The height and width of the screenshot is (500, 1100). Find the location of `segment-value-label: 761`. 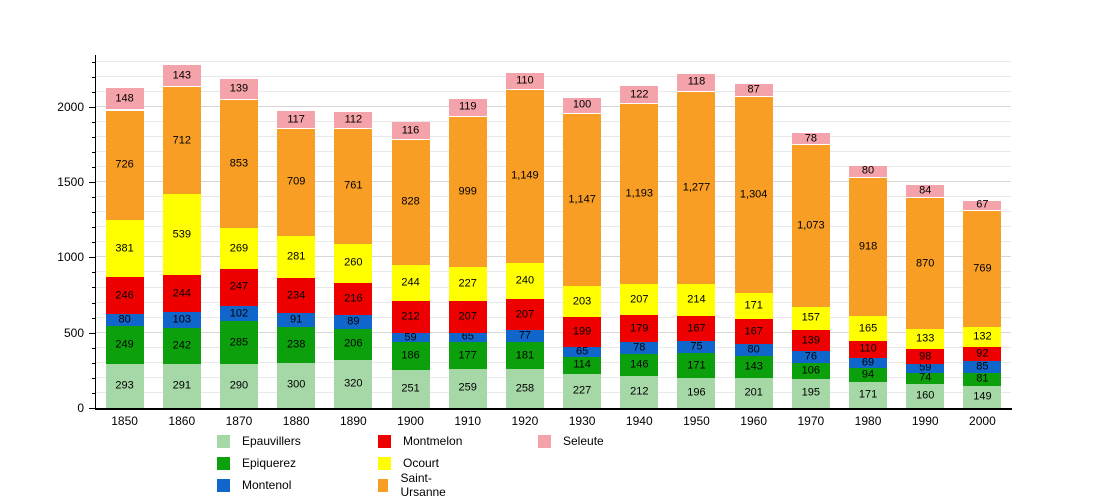

segment-value-label: 761 is located at coordinates (353, 185).